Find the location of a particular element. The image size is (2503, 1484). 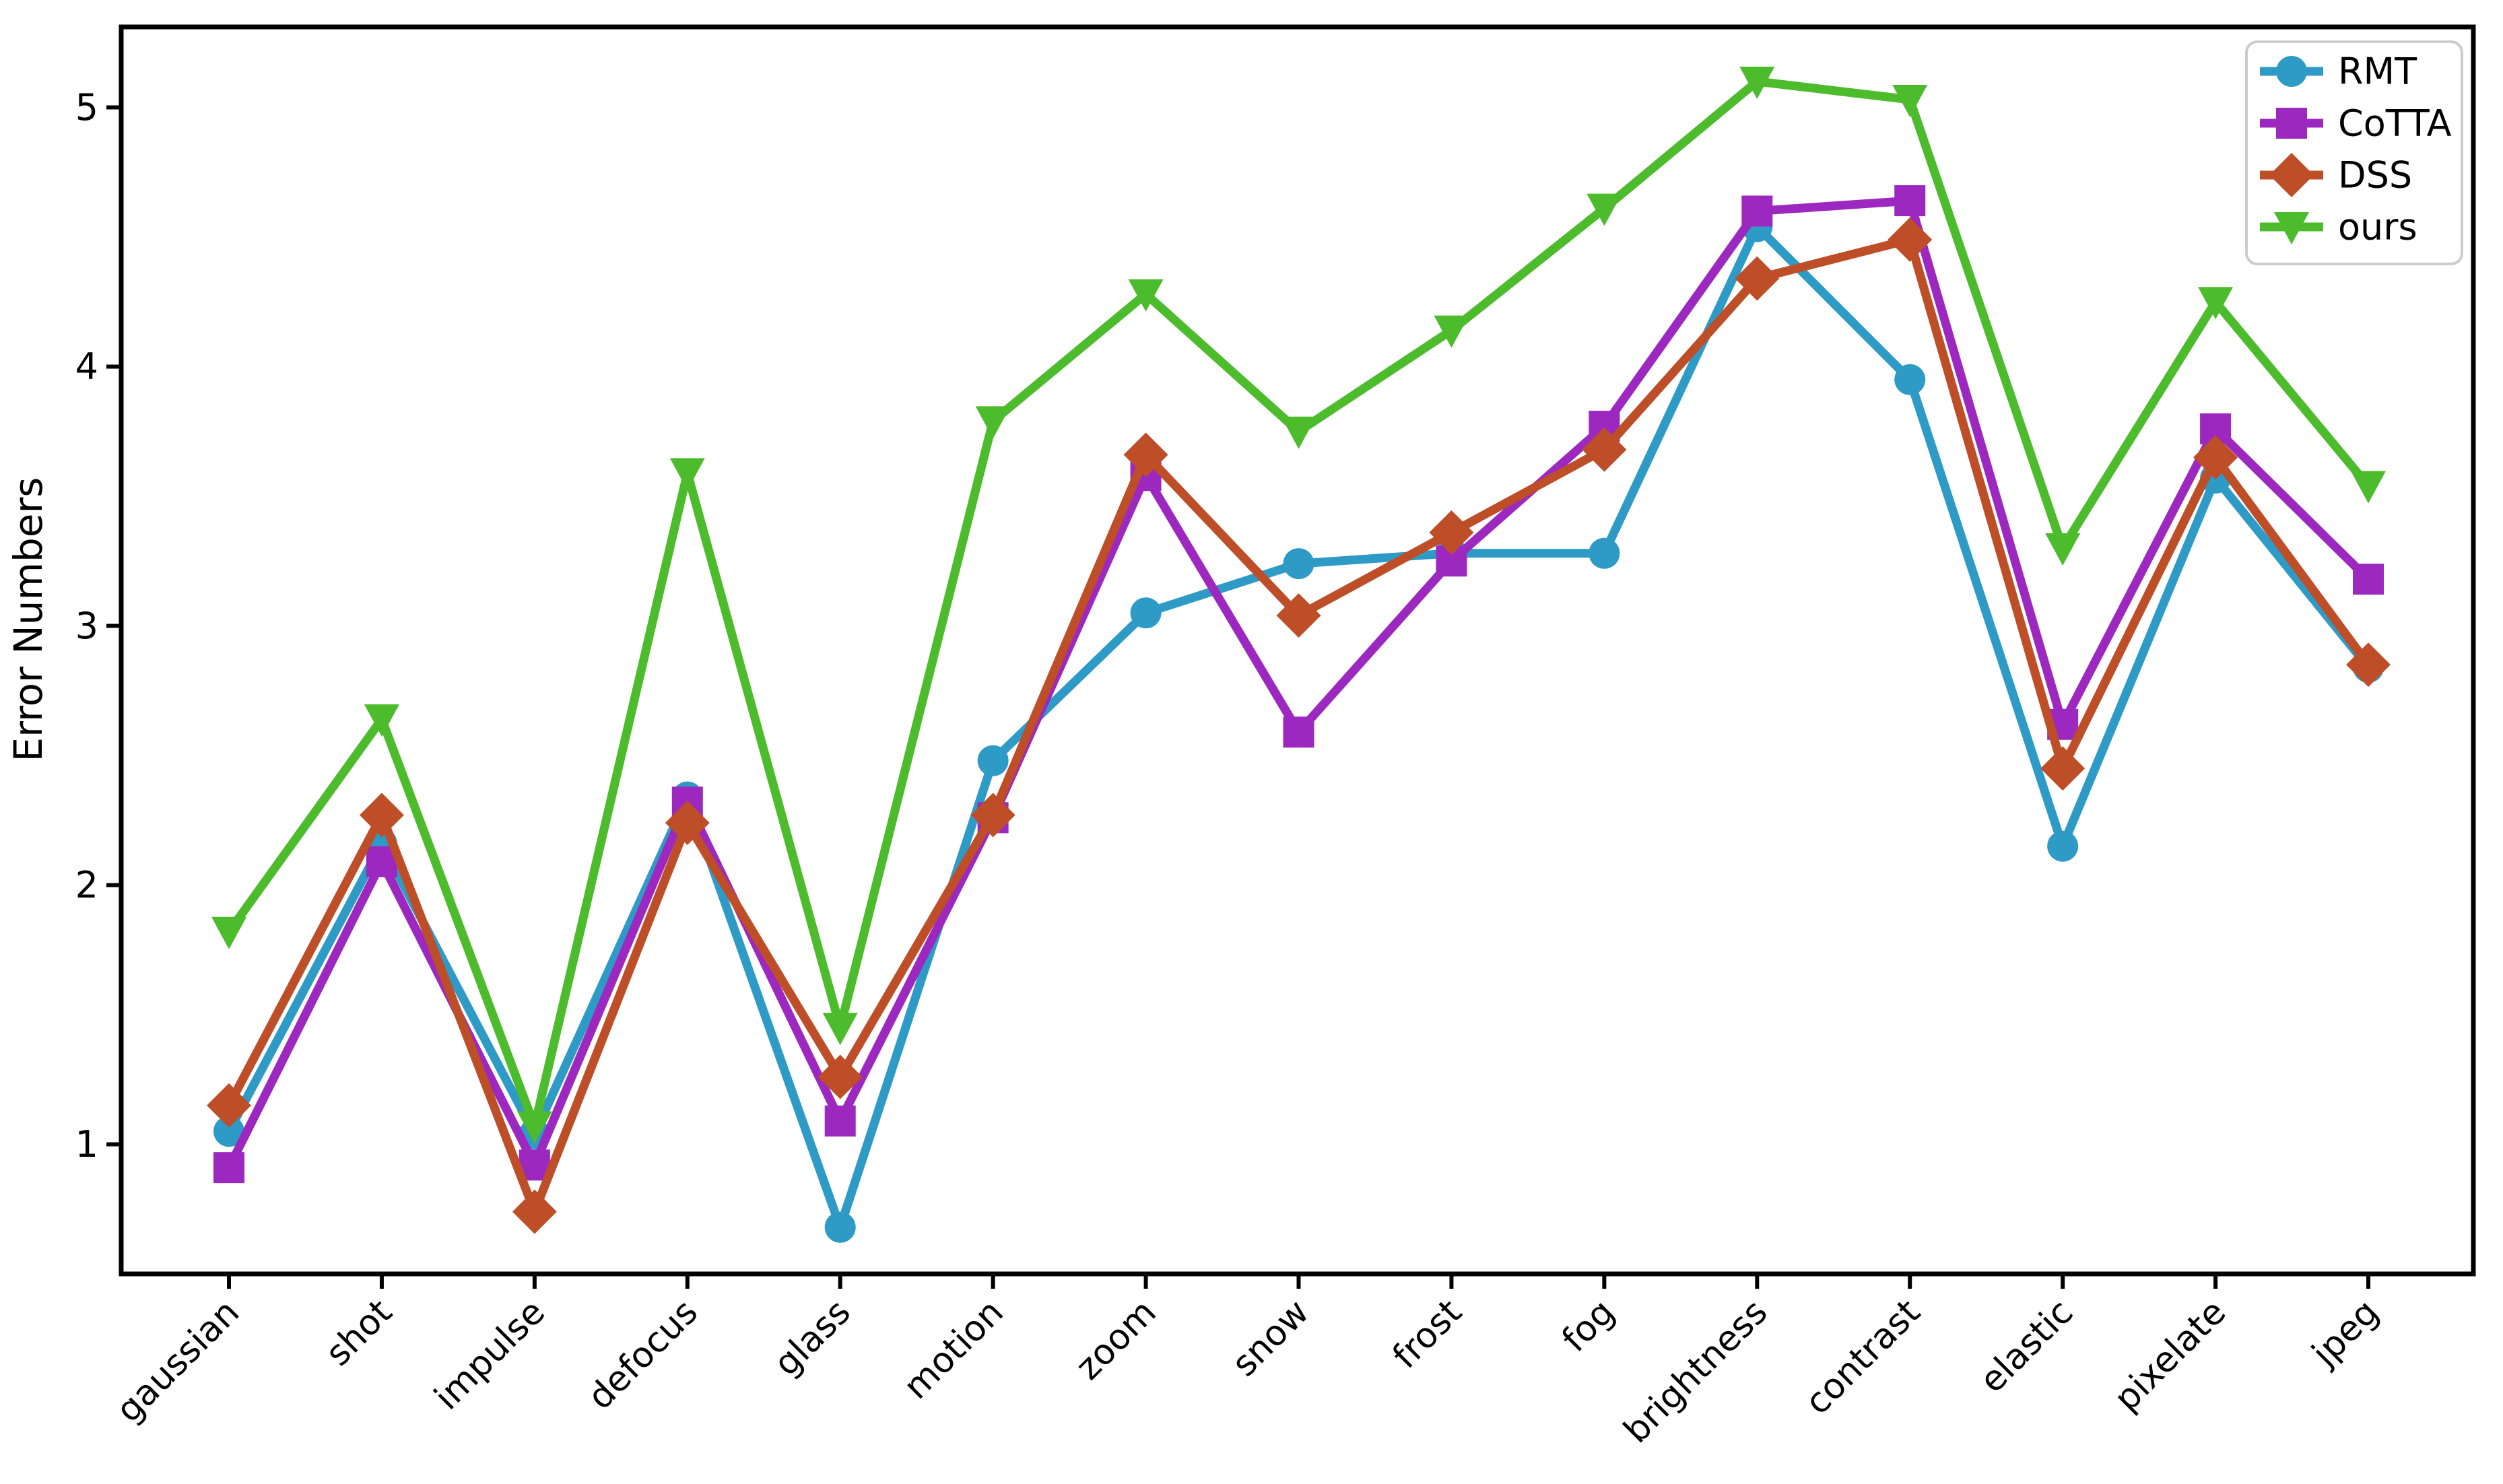

marker-RMT-fog is located at coordinates (1605, 553).